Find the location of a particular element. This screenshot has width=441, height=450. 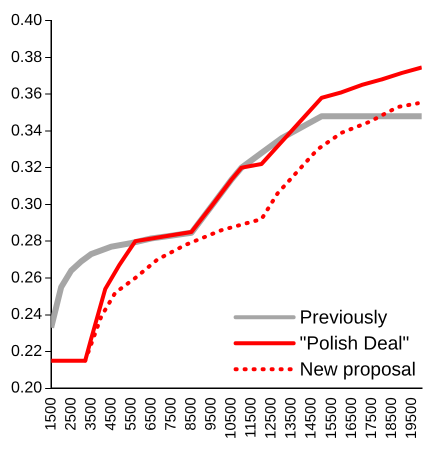

x-tick-label: 3500 is located at coordinates (91, 414).